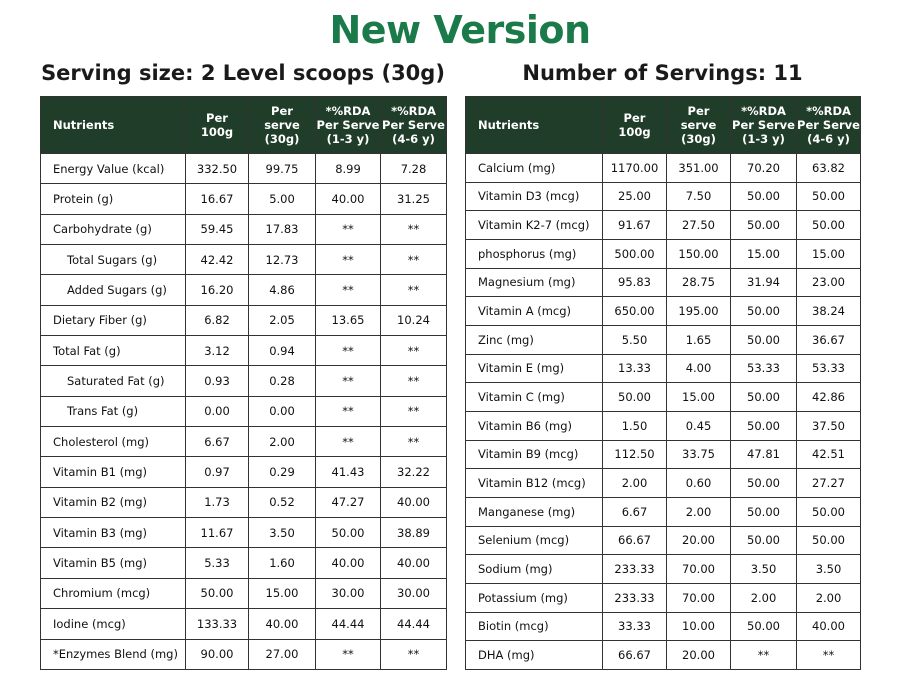 This screenshot has width=900, height=675. Describe the element at coordinates (217, 168) in the screenshot. I see `cell-value: 332.50` at that location.